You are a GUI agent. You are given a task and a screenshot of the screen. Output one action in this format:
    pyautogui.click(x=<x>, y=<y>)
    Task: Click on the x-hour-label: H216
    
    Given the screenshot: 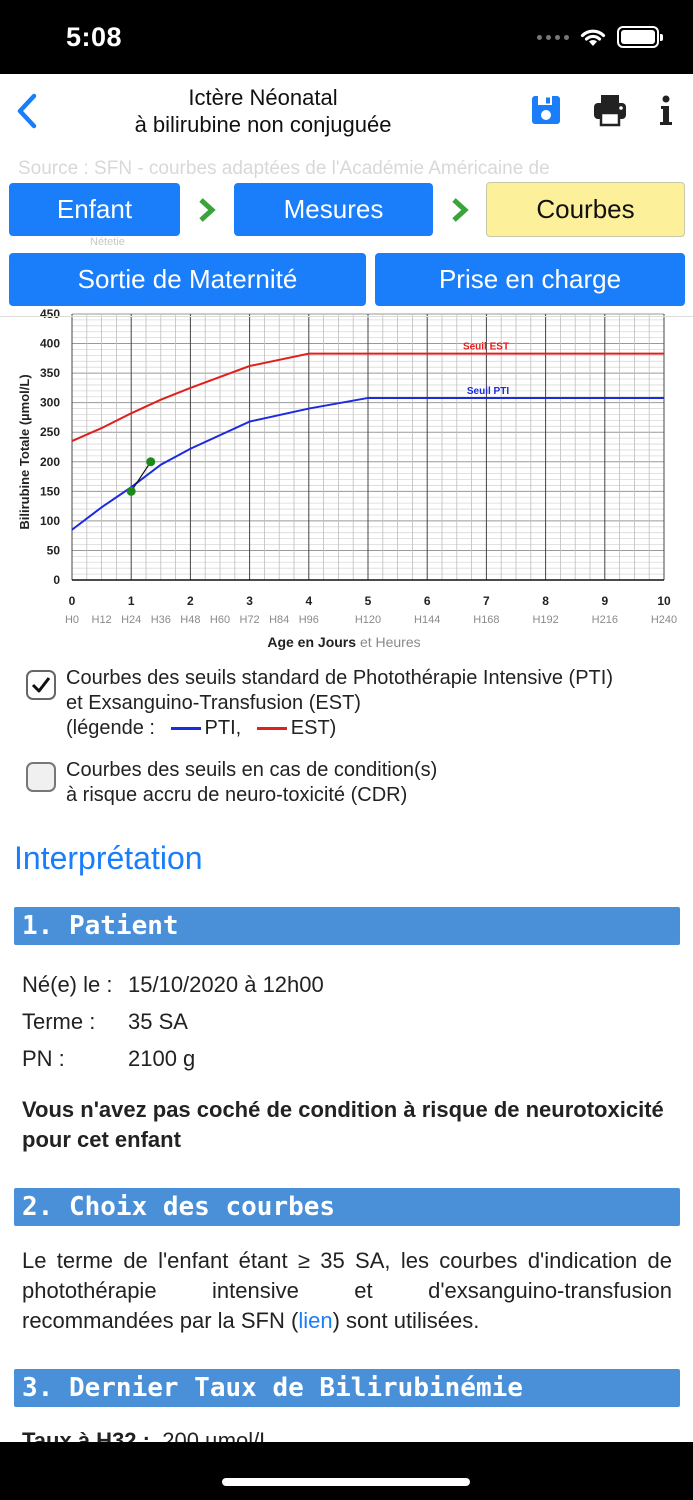 What is the action you would take?
    pyautogui.click(x=605, y=620)
    